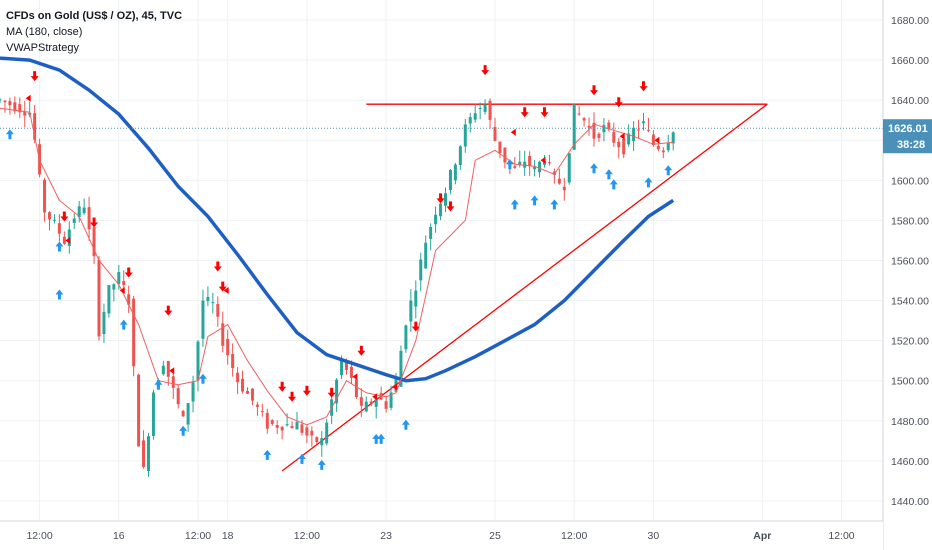 The width and height of the screenshot is (932, 550). What do you see at coordinates (910, 302) in the screenshot?
I see `y-tick-label: 1540.00` at bounding box center [910, 302].